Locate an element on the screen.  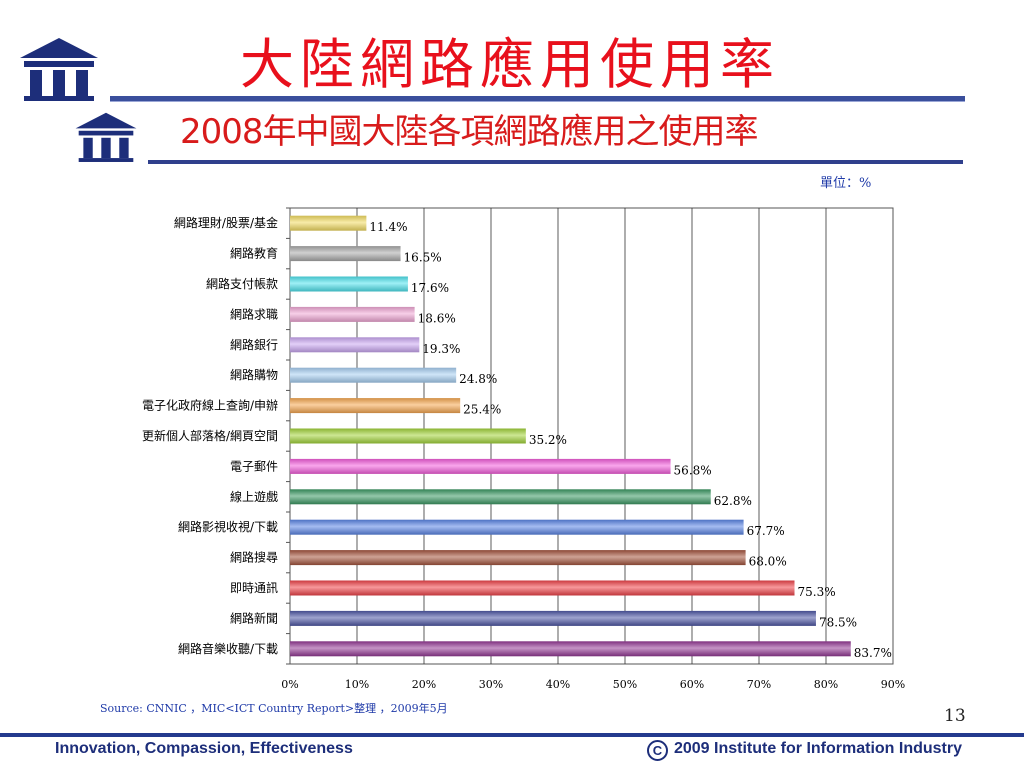
category-label: 電子化政府線上查詢/申辦 is located at coordinates (210, 405).